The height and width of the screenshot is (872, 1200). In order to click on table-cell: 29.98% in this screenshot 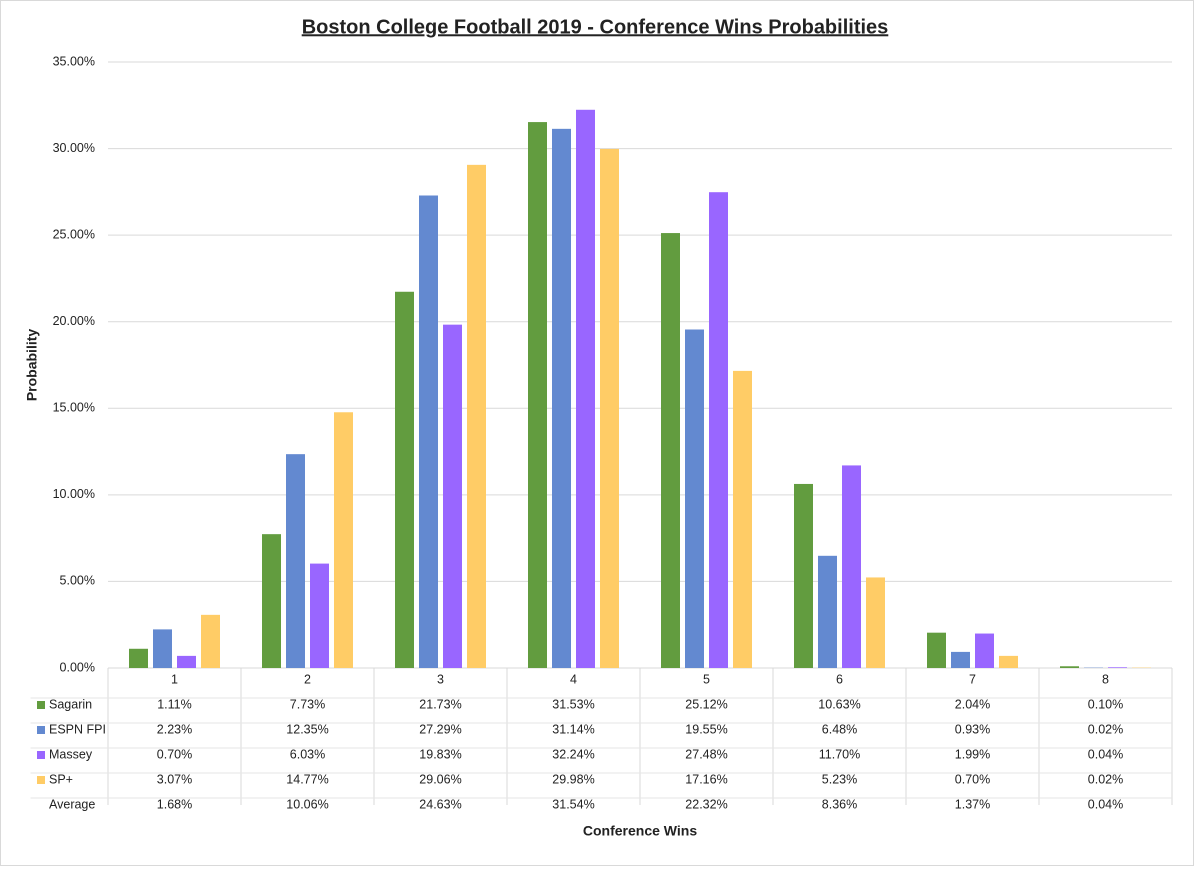, I will do `click(573, 779)`.